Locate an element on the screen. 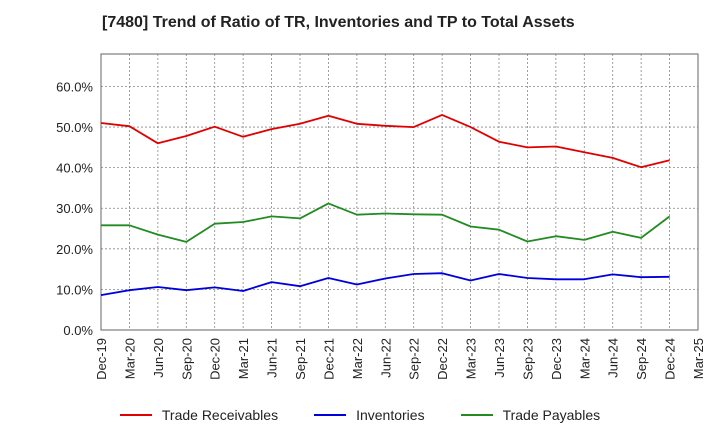 The height and width of the screenshot is (440, 720). legend-label: Trade Payables is located at coordinates (551, 415).